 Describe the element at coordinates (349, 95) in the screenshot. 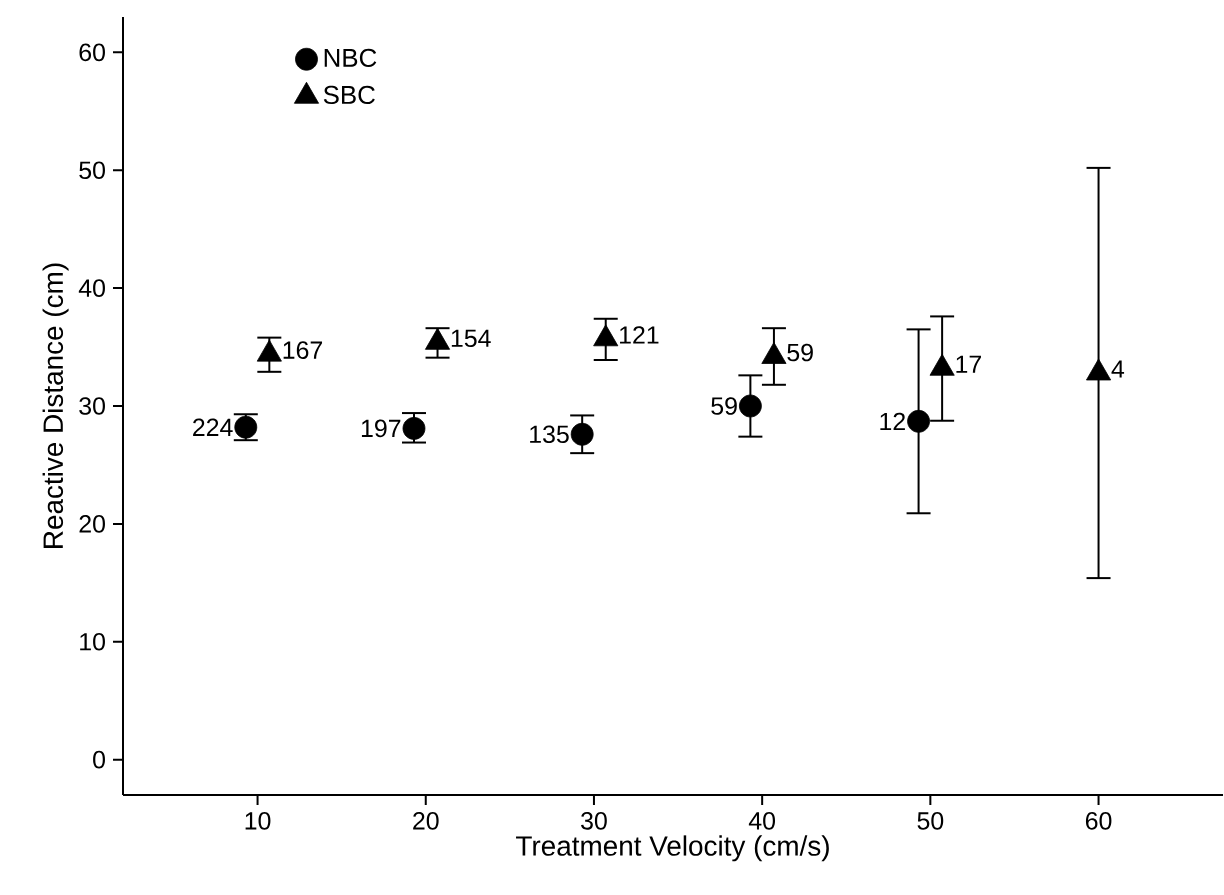

I see `legend-label: SBC` at that location.